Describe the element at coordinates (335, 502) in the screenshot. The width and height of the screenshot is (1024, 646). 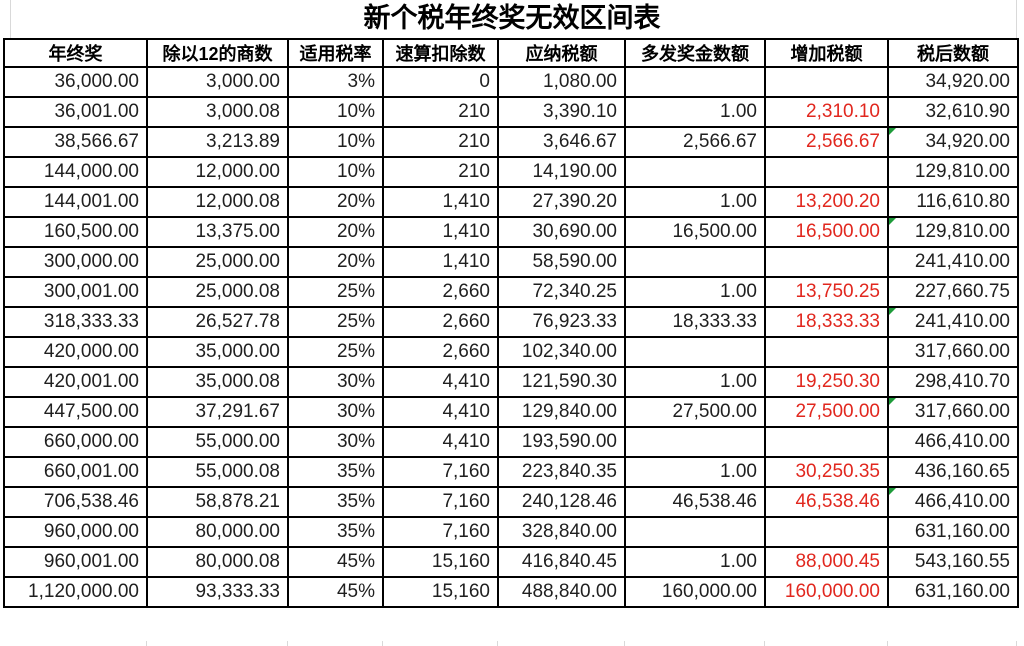
I see `cell-tax-rate: 35%` at that location.